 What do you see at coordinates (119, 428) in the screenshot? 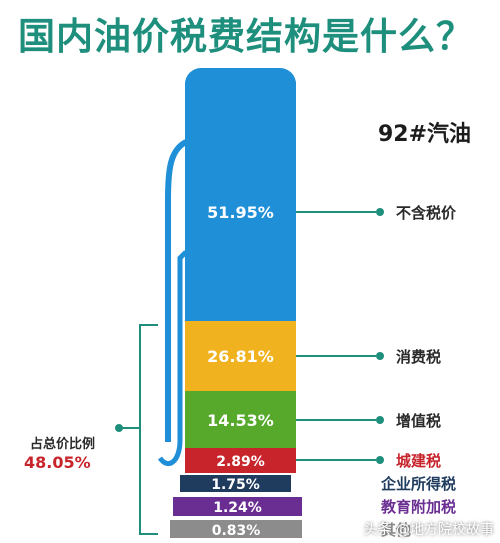
I see `tax-bracket-dot` at bounding box center [119, 428].